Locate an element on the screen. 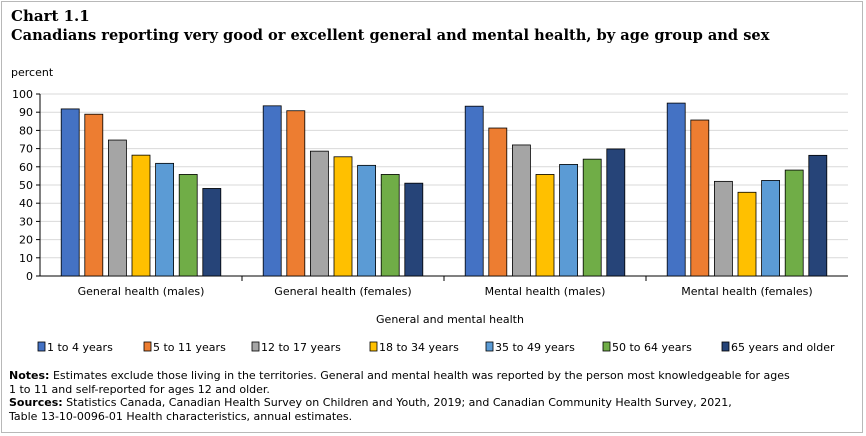 The image size is (866, 436). y-tick-label: 40 is located at coordinates (26, 203).